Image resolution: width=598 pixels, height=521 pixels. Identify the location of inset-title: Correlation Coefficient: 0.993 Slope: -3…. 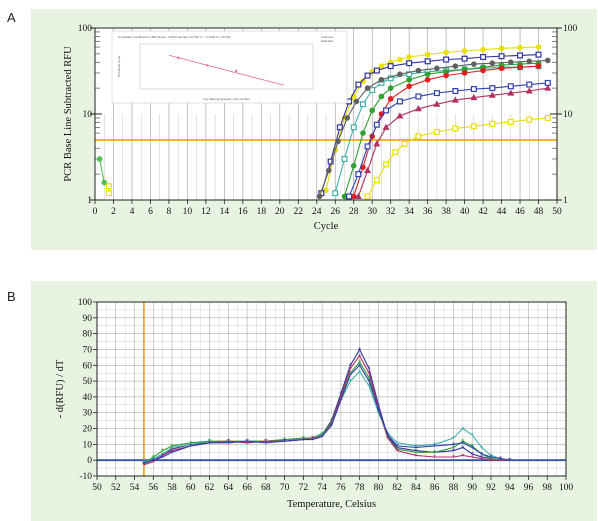
(174, 37).